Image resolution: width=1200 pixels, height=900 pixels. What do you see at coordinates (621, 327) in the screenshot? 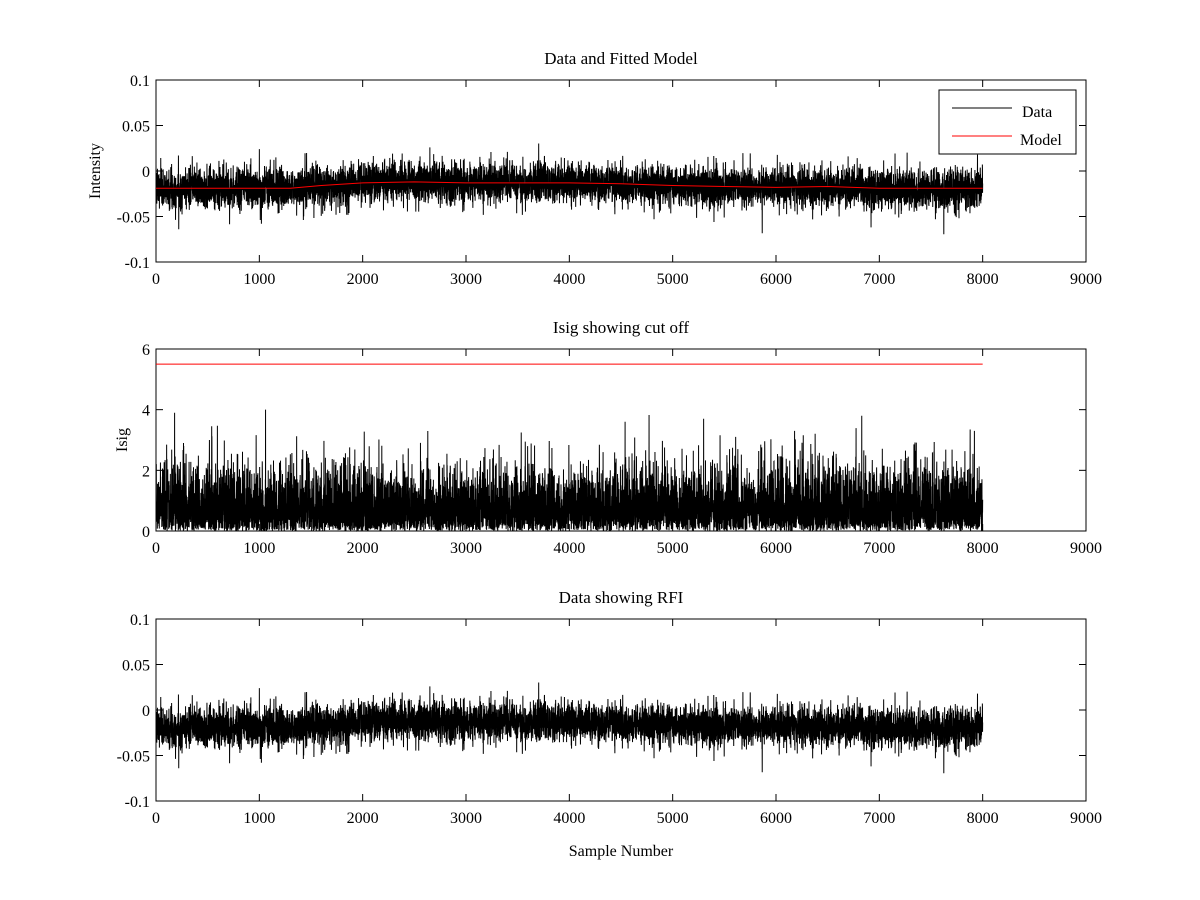
I see `chart-title-2: Isig showing cut off` at bounding box center [621, 327].